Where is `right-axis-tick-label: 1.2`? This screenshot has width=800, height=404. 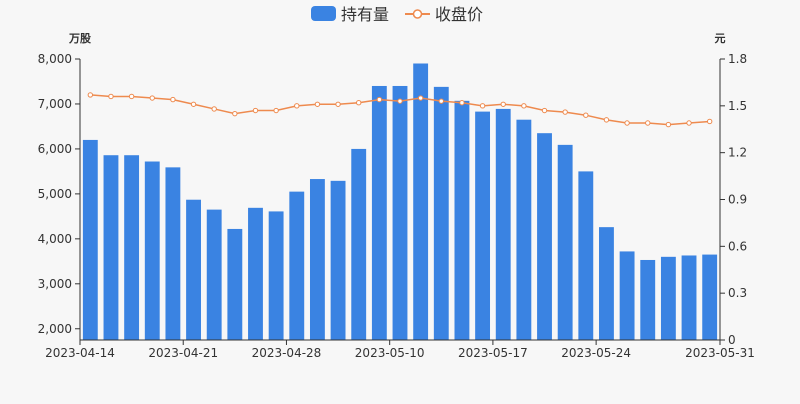
right-axis-tick-label: 1.2 is located at coordinates (737, 153).